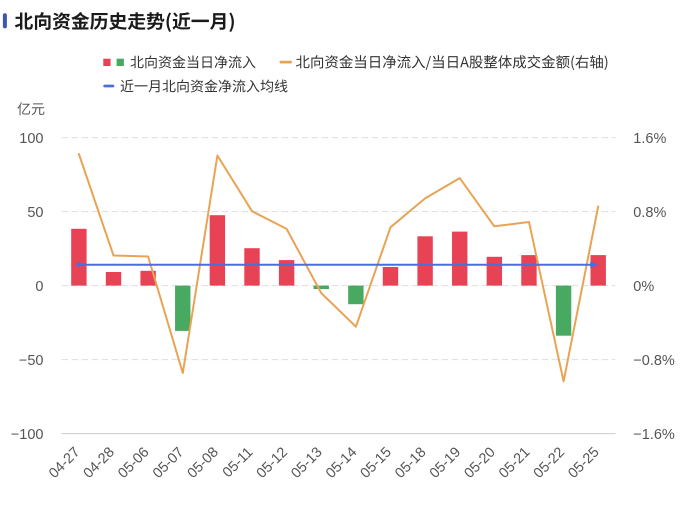  I want to click on svg-text: 0.8%, so click(649, 213).